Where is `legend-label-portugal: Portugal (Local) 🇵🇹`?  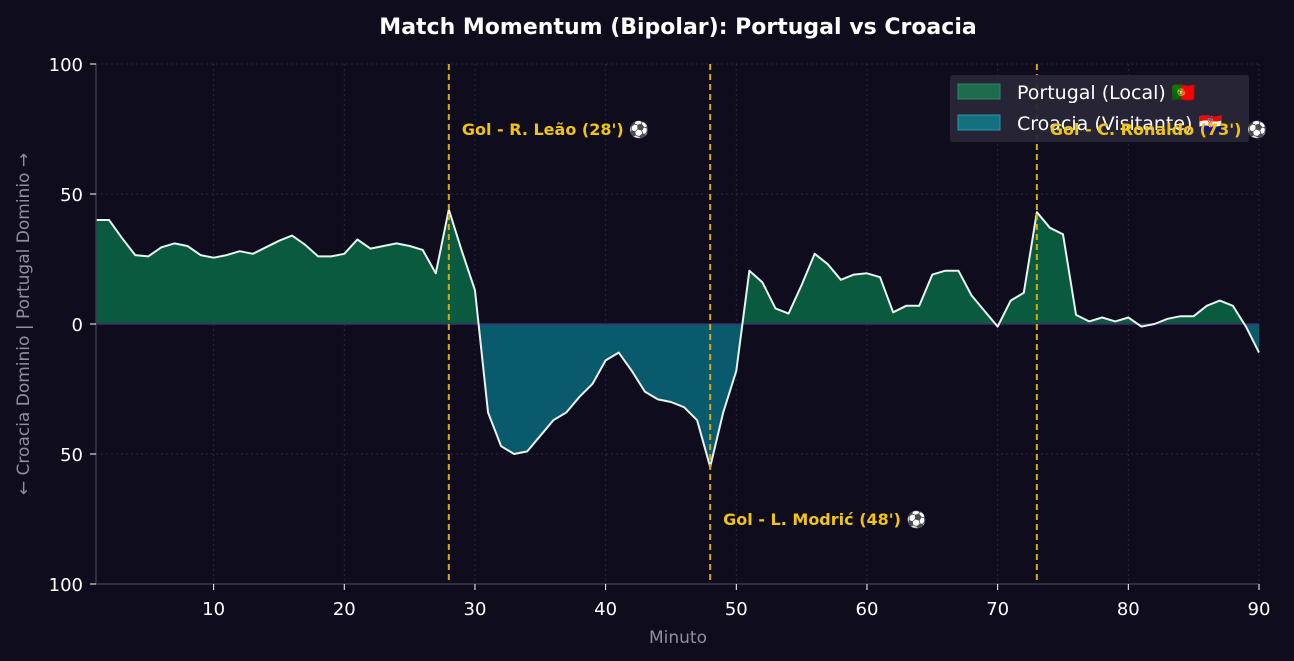 legend-label-portugal: Portugal (Local) 🇵🇹 is located at coordinates (1106, 93).